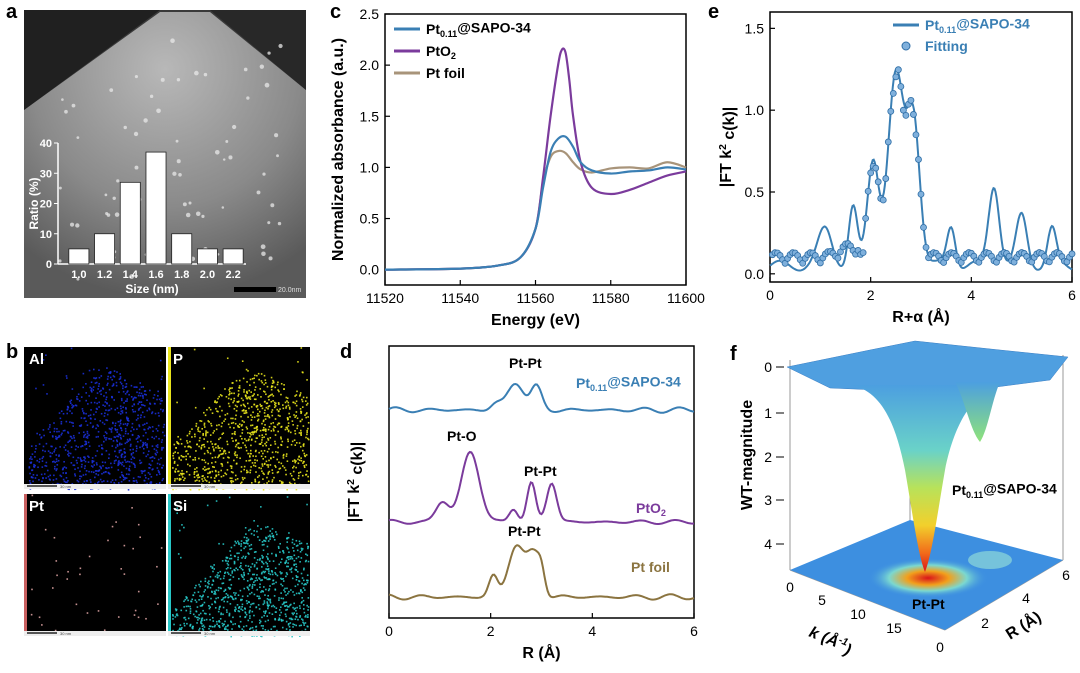  Describe the element at coordinates (49, 265) in the screenshot. I see `hist-y-tick-label: 0` at that location.